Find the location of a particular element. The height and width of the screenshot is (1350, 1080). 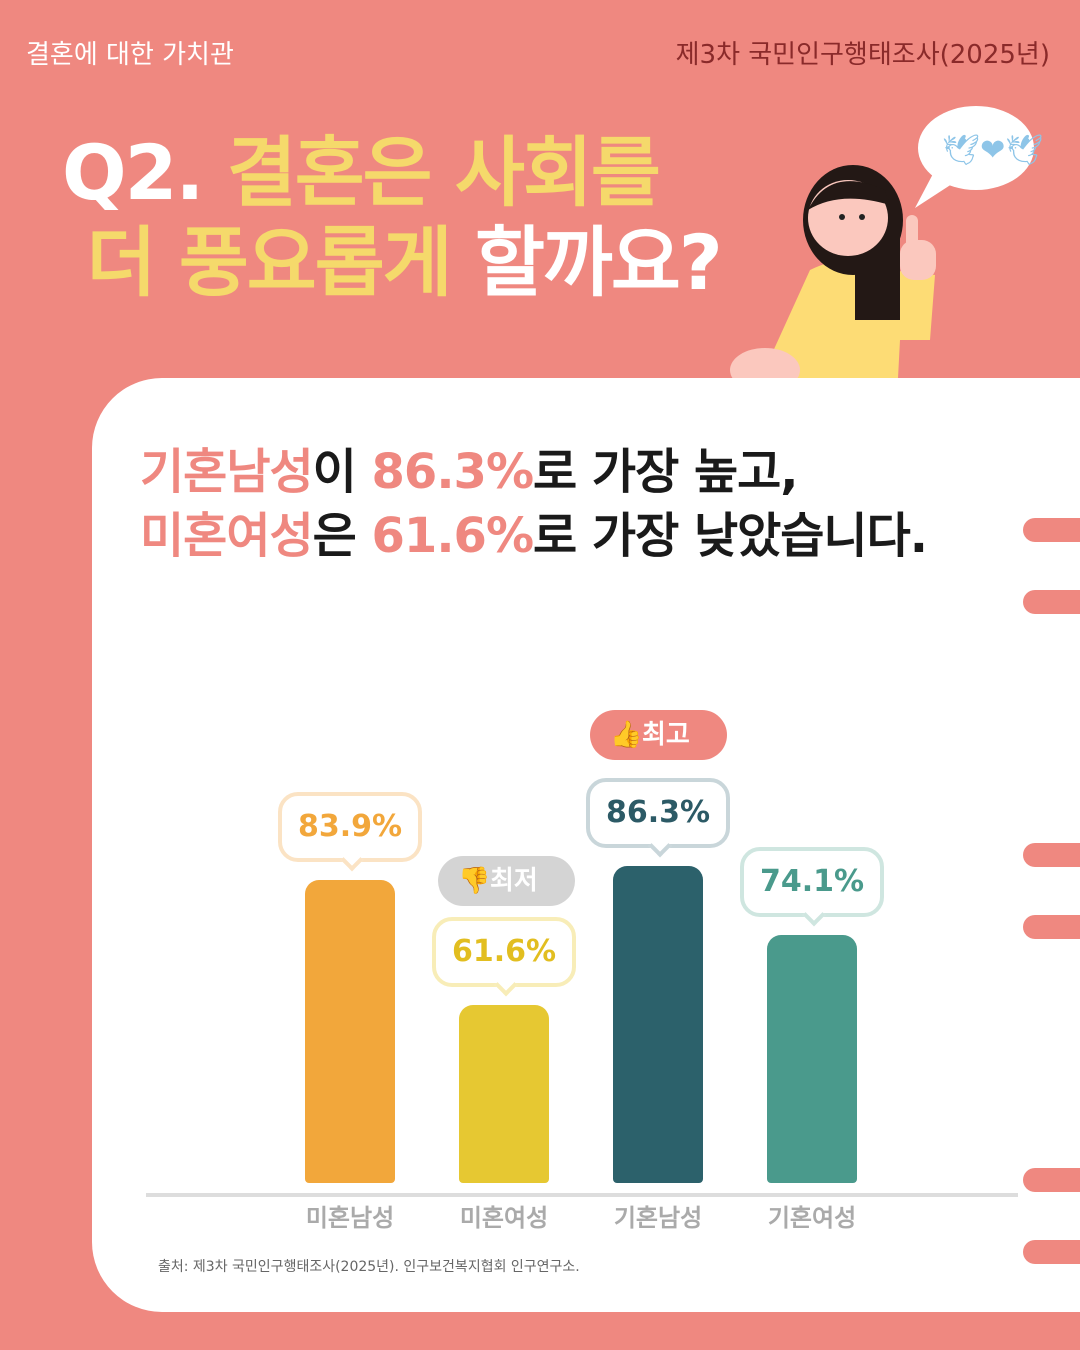

headline-group: 미혼여성 is located at coordinates (227, 536).